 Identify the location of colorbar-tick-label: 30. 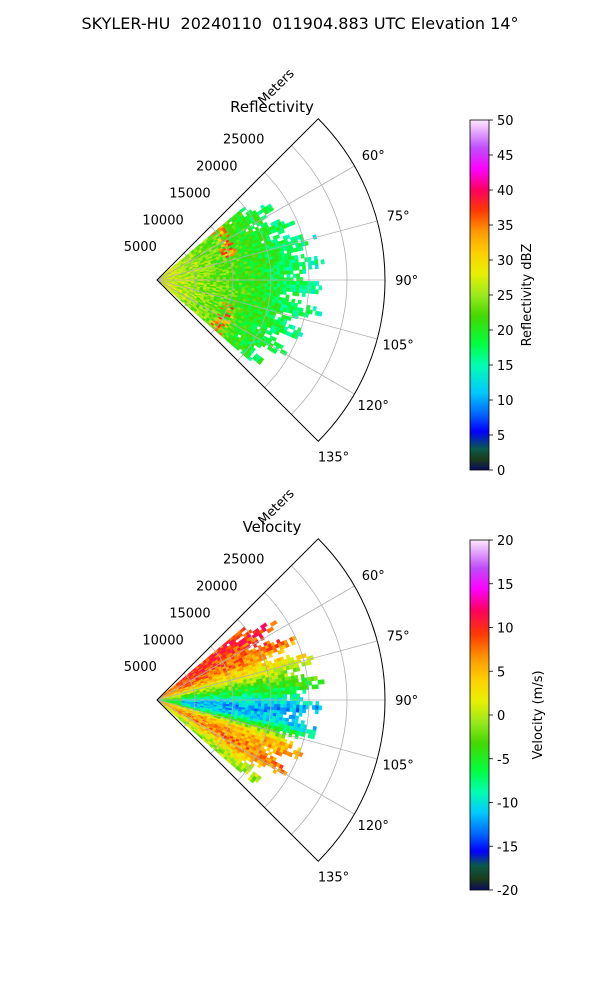
(505, 261).